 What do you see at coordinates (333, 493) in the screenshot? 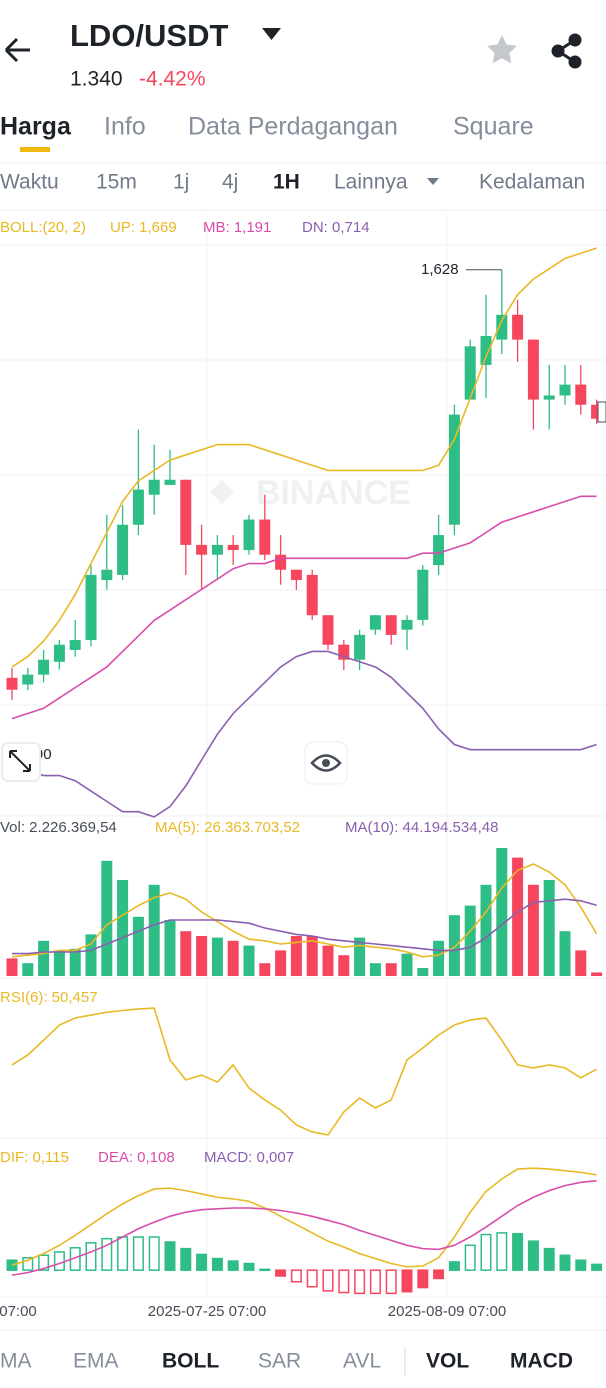
I see `watermark-text: BINANCE` at bounding box center [333, 493].